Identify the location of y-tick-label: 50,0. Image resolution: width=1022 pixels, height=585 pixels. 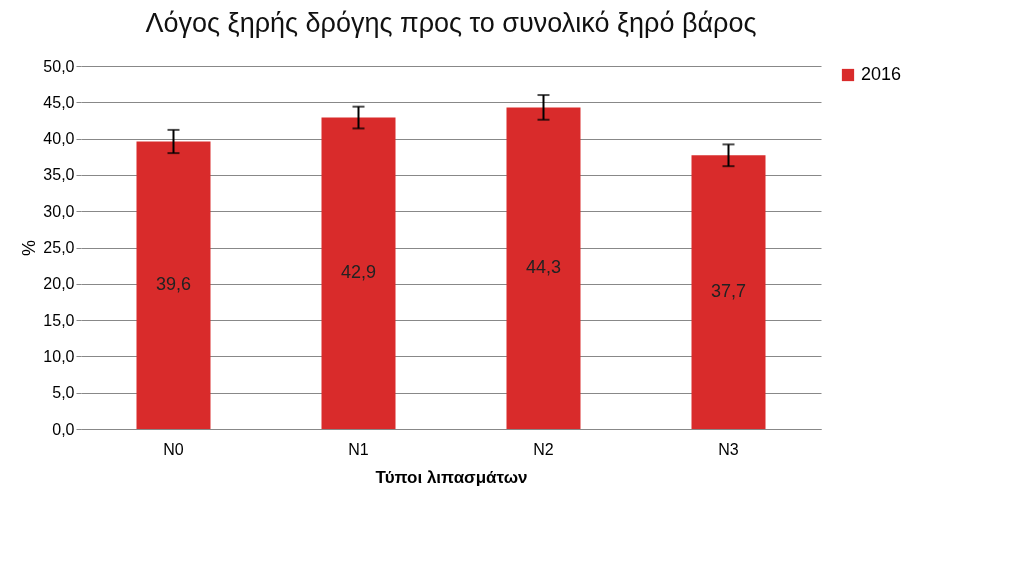
(59, 66).